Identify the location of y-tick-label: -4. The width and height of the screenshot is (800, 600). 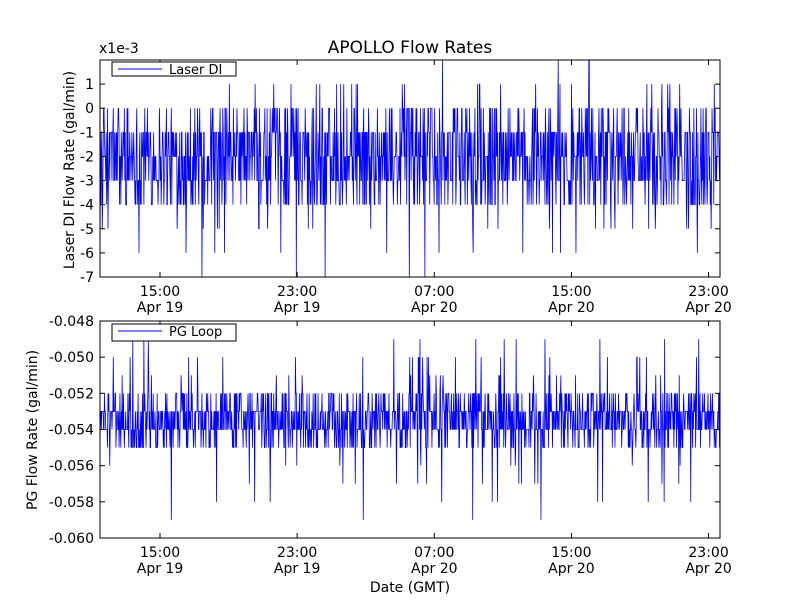
(87, 206).